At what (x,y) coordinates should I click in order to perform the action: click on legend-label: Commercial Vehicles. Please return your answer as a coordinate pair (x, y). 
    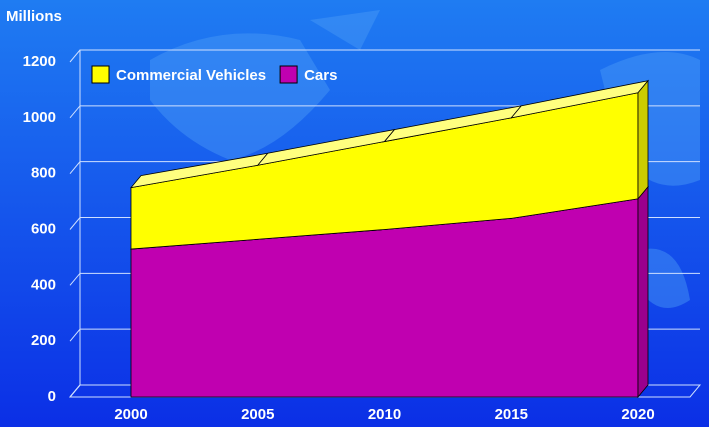
    Looking at the image, I should click on (191, 75).